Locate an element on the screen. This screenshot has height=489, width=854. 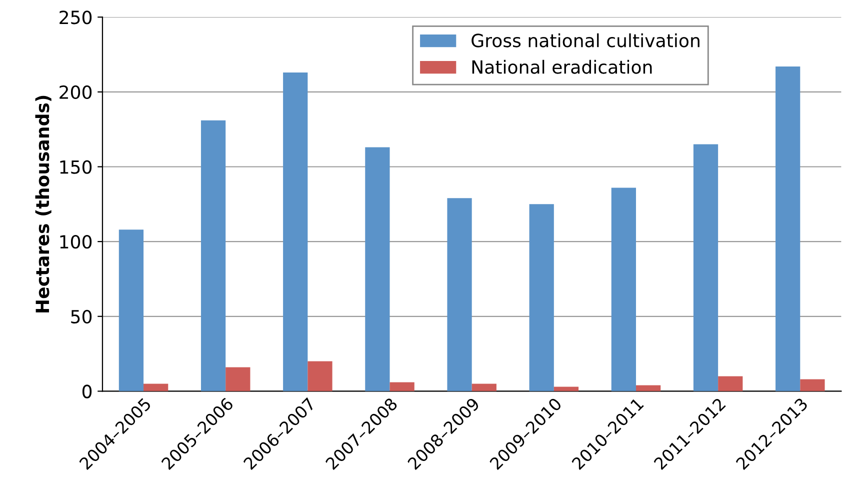
y-tick-label: 200 is located at coordinates (76, 92).